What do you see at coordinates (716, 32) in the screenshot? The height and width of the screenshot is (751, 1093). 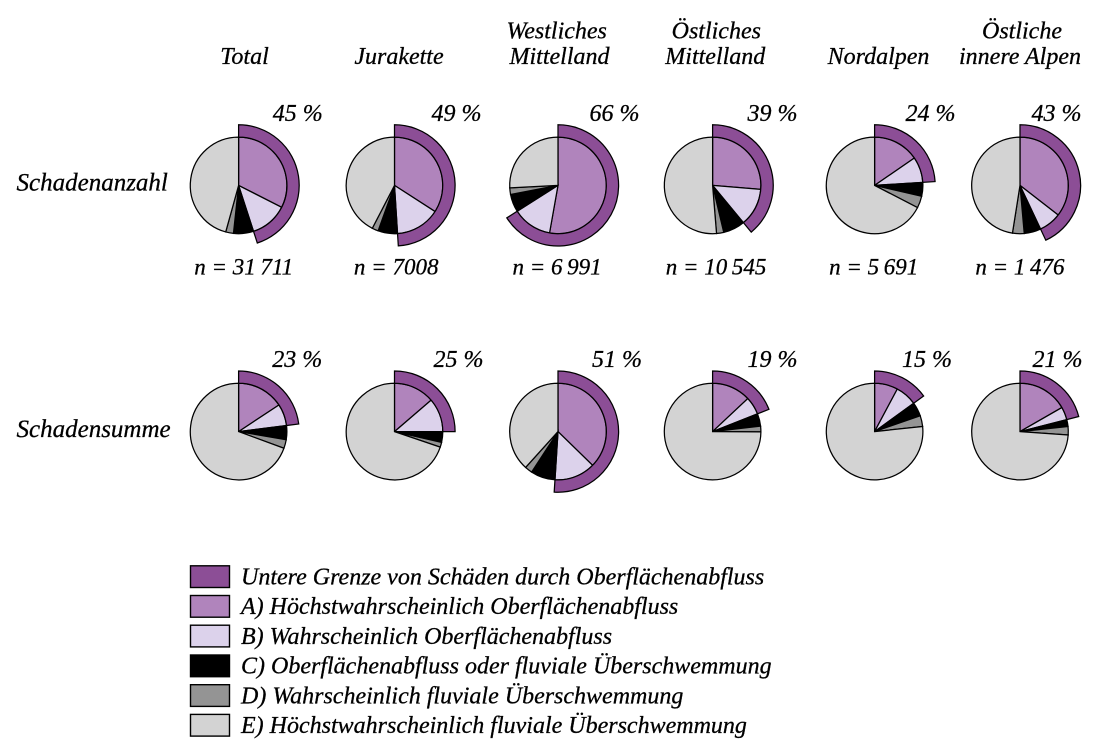 I see `svg-text: Östliches` at bounding box center [716, 32].